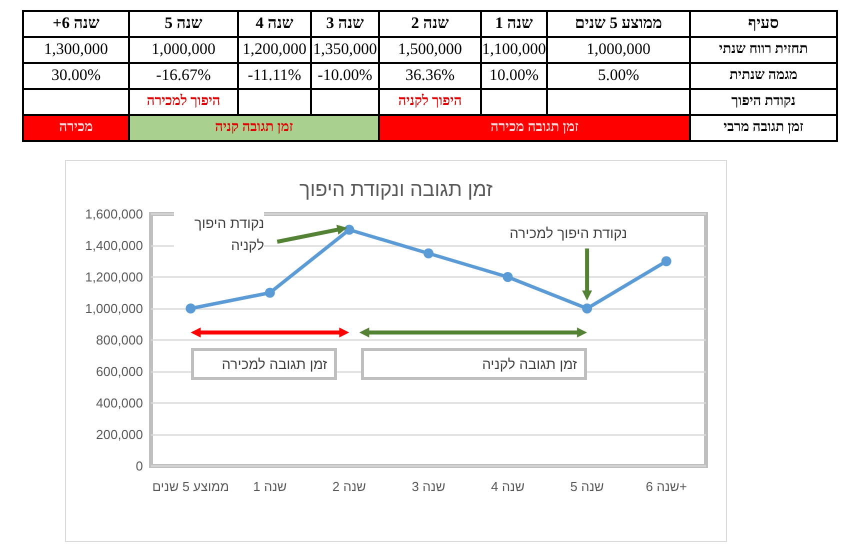 The width and height of the screenshot is (858, 553). Describe the element at coordinates (119, 371) in the screenshot. I see `y-tick-label: 600,000` at that location.